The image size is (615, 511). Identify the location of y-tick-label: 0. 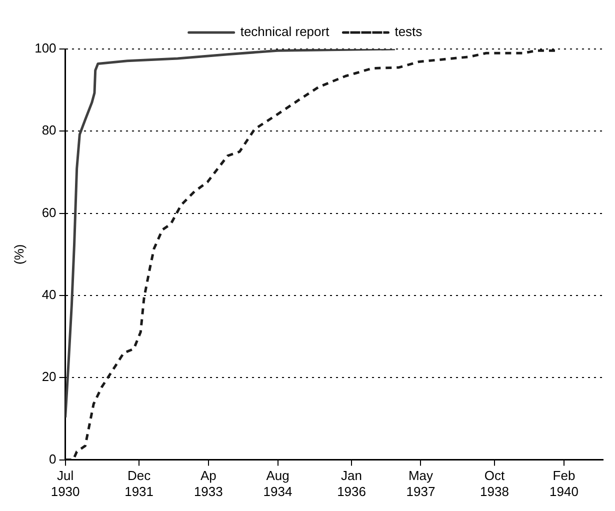
(52, 458).